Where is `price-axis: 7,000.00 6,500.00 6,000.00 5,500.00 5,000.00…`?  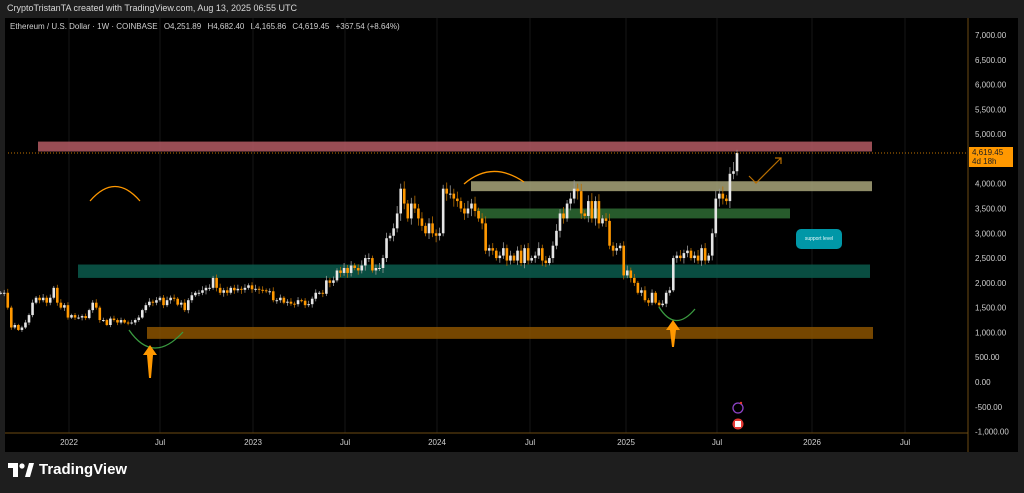
price-axis: 7,000.00 6,500.00 6,000.00 5,500.00 5,000.00… is located at coordinates (992, 234).